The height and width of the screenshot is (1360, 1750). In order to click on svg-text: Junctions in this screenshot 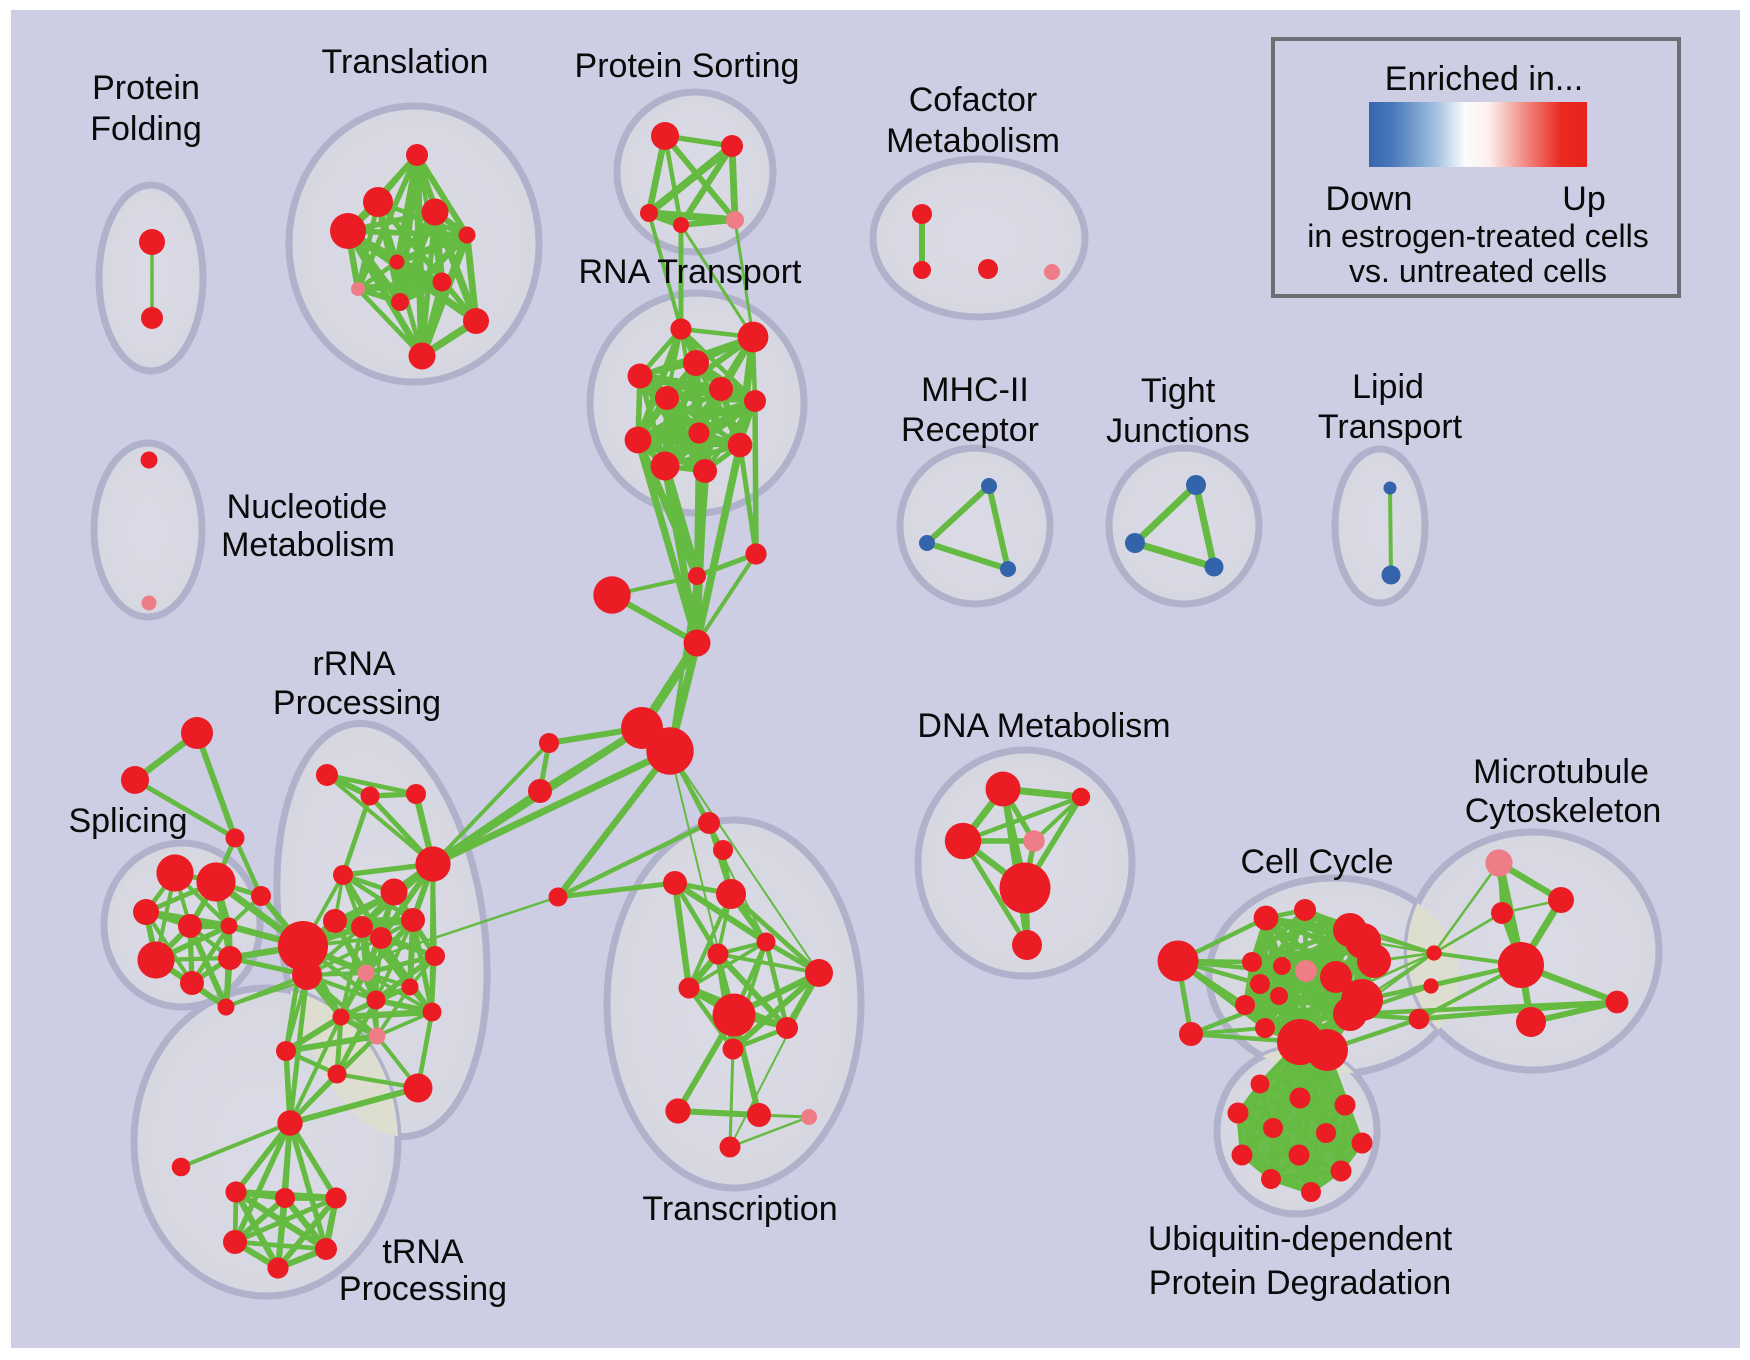, I will do `click(1178, 431)`.